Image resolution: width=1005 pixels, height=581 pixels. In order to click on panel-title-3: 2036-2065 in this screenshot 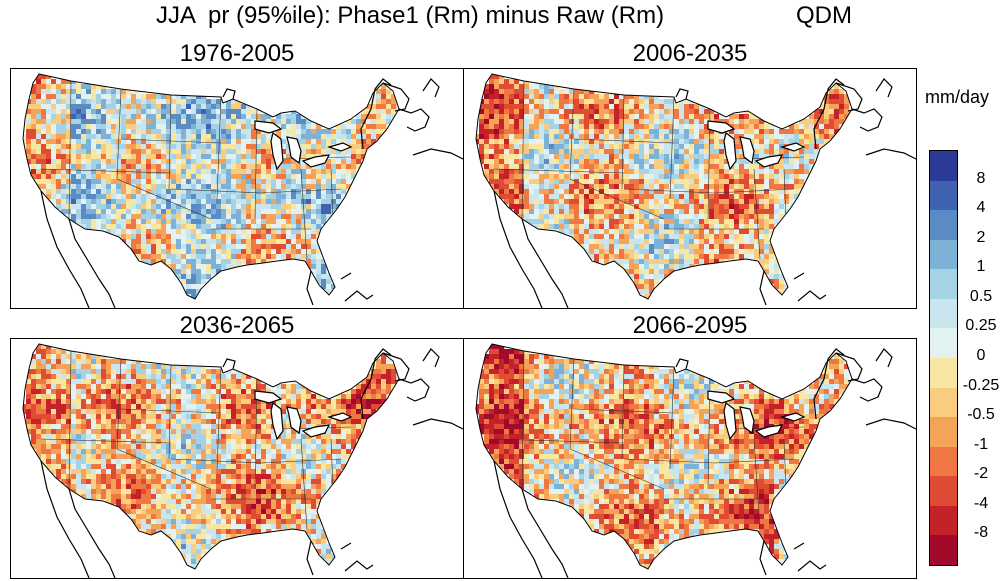, I will do `click(237, 325)`.